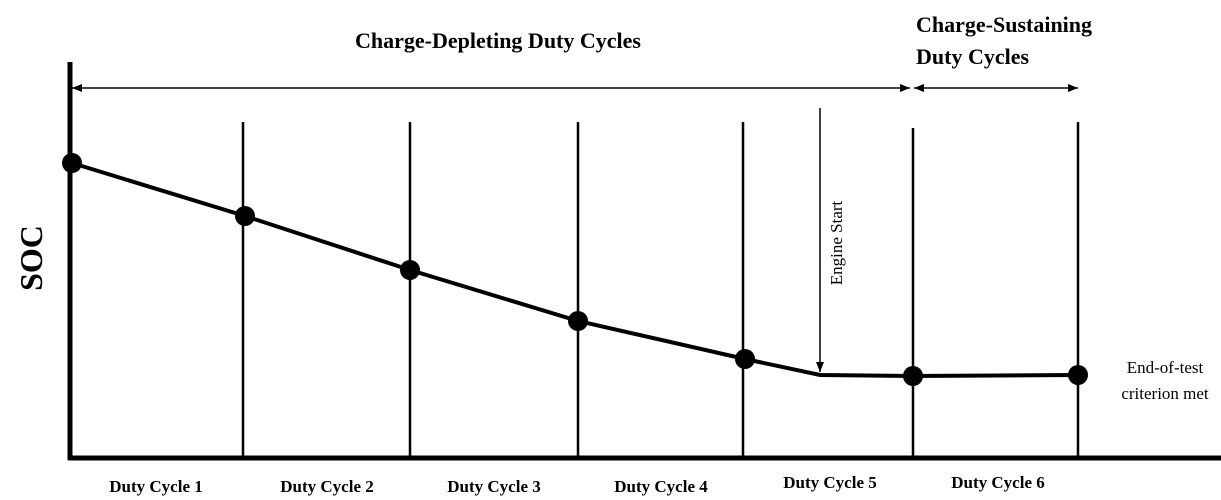 This screenshot has width=1221, height=500. Describe the element at coordinates (31, 258) in the screenshot. I see `axis-label: SOC` at that location.